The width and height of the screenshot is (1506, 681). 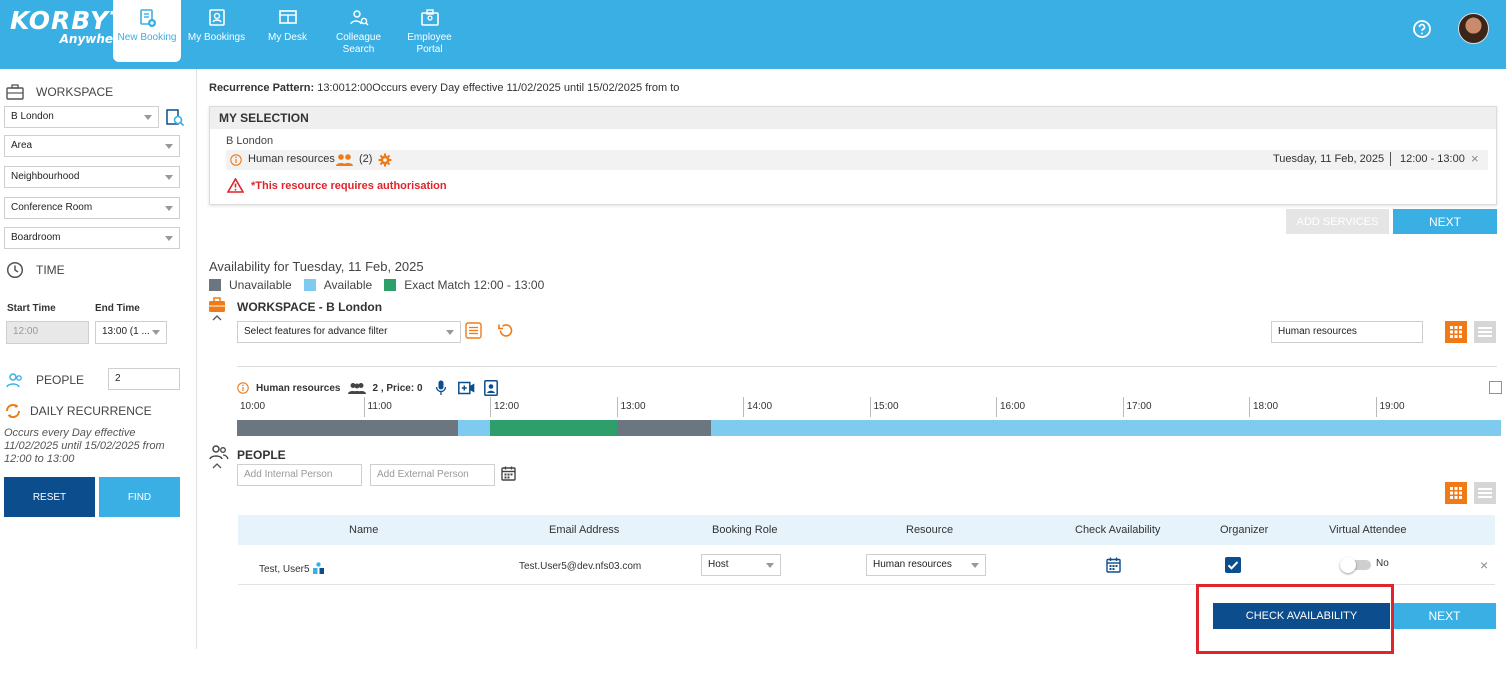 I want to click on recurrence-section-title: DAILY RECURRENCE, so click(x=78, y=411).